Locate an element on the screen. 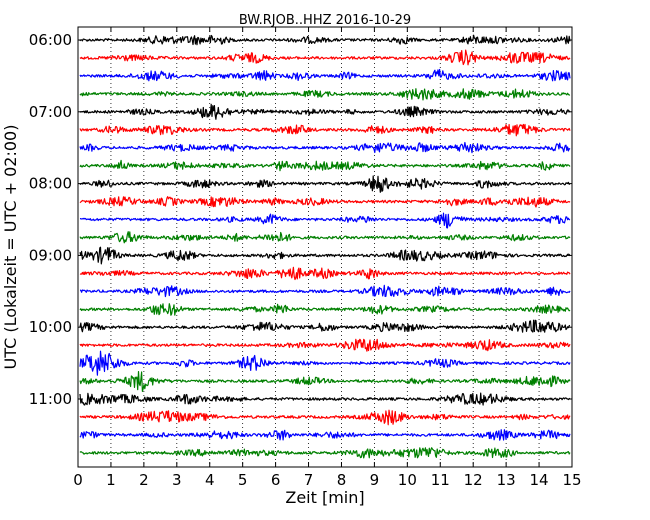  x-tick-label: 15 is located at coordinates (571, 480).